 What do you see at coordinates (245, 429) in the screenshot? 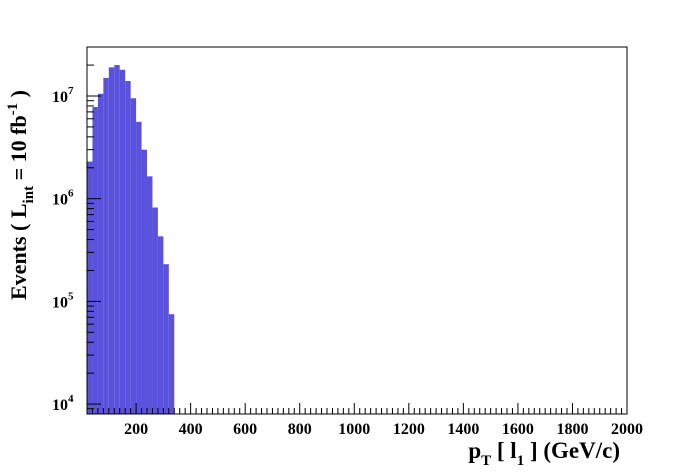
I see `x-tick-label: 600` at bounding box center [245, 429].